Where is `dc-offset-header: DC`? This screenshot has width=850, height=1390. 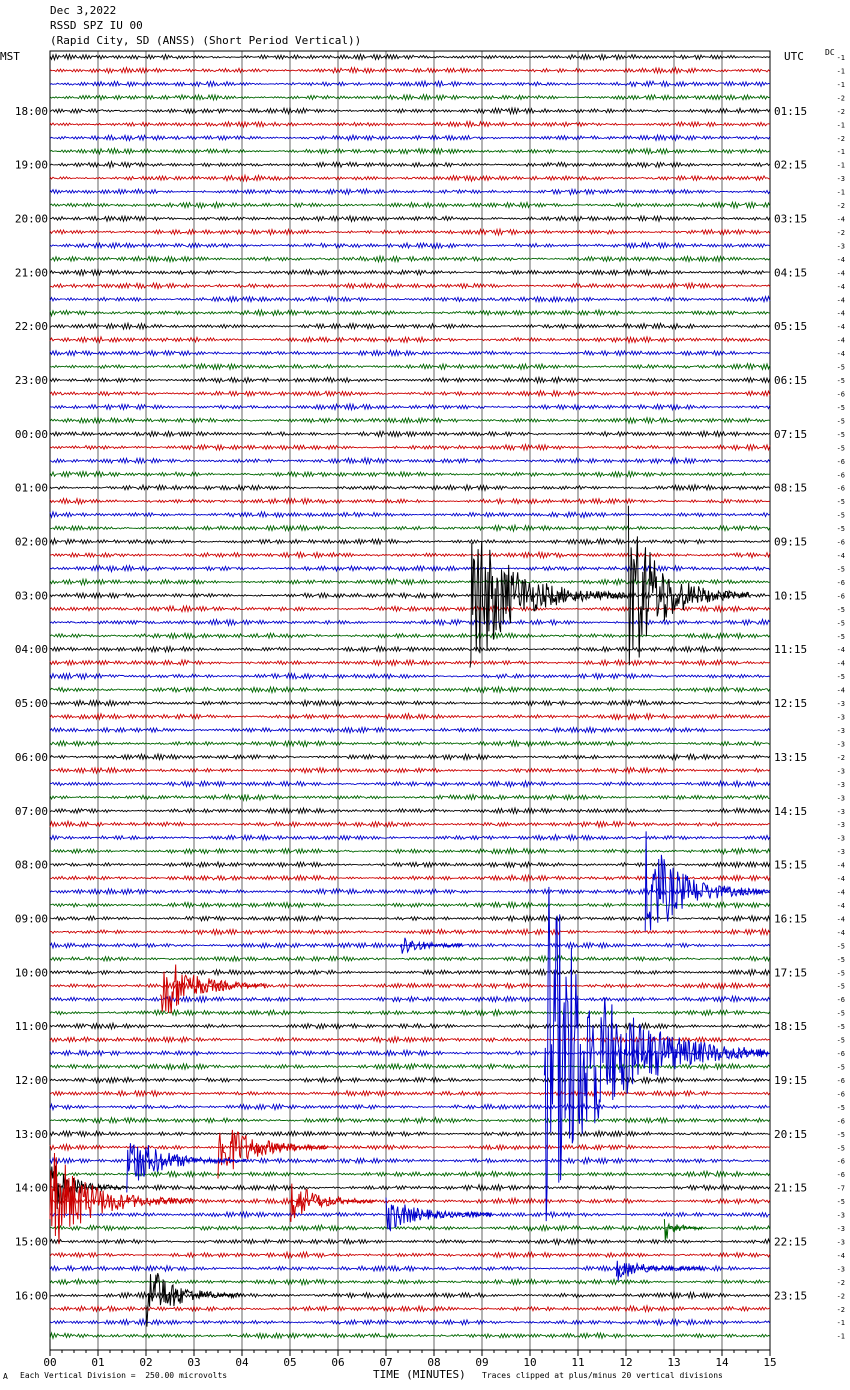 dc-offset-header: DC is located at coordinates (830, 52).